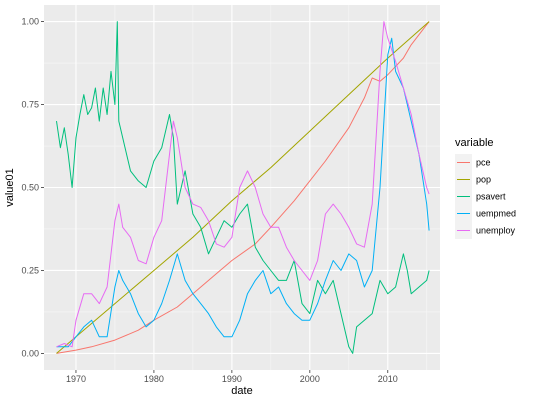 The width and height of the screenshot is (540, 400). Describe the element at coordinates (30, 270) in the screenshot. I see `y-tick-label: 0.25` at that location.